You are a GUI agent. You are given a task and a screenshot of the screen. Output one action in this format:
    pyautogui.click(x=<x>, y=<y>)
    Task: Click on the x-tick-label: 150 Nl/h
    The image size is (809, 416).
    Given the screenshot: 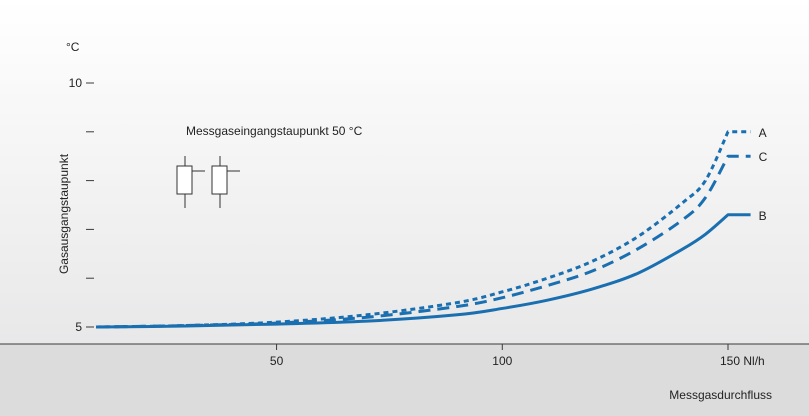 What is the action you would take?
    pyautogui.click(x=742, y=361)
    